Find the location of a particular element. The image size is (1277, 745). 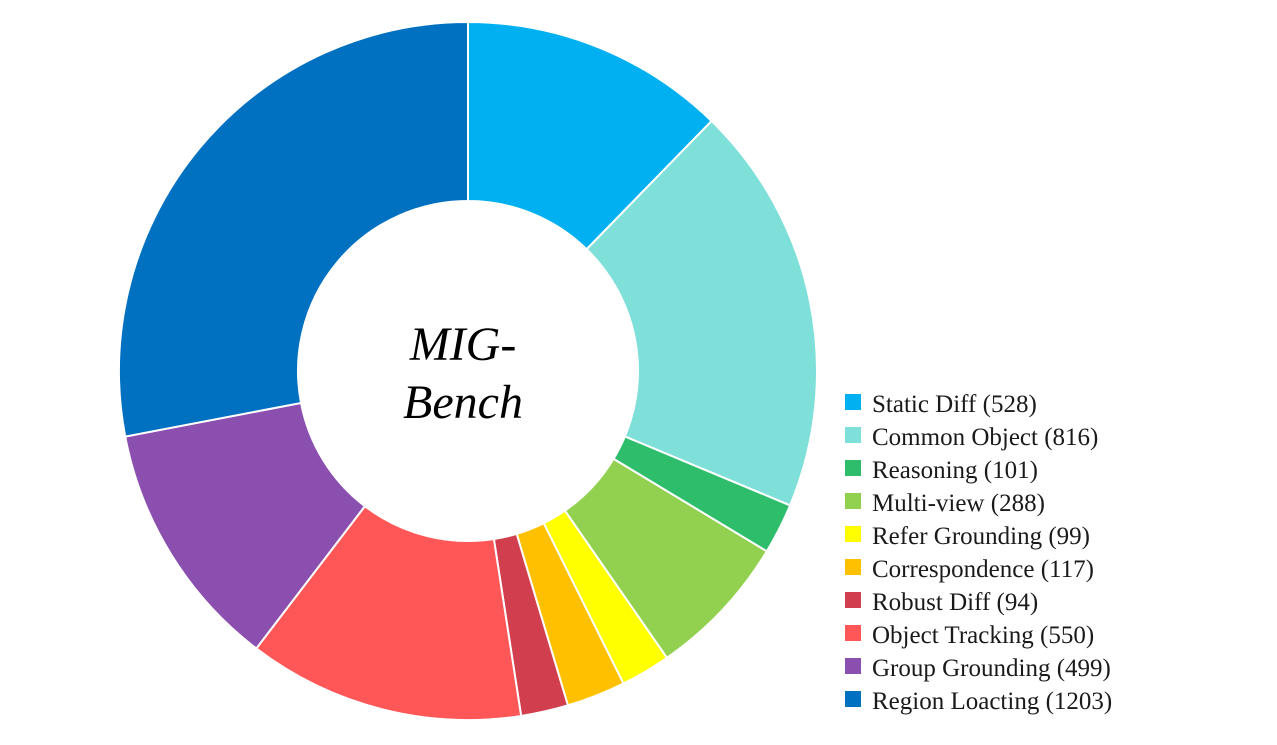

legend-label-8: Group Grounding (499) is located at coordinates (991, 668).